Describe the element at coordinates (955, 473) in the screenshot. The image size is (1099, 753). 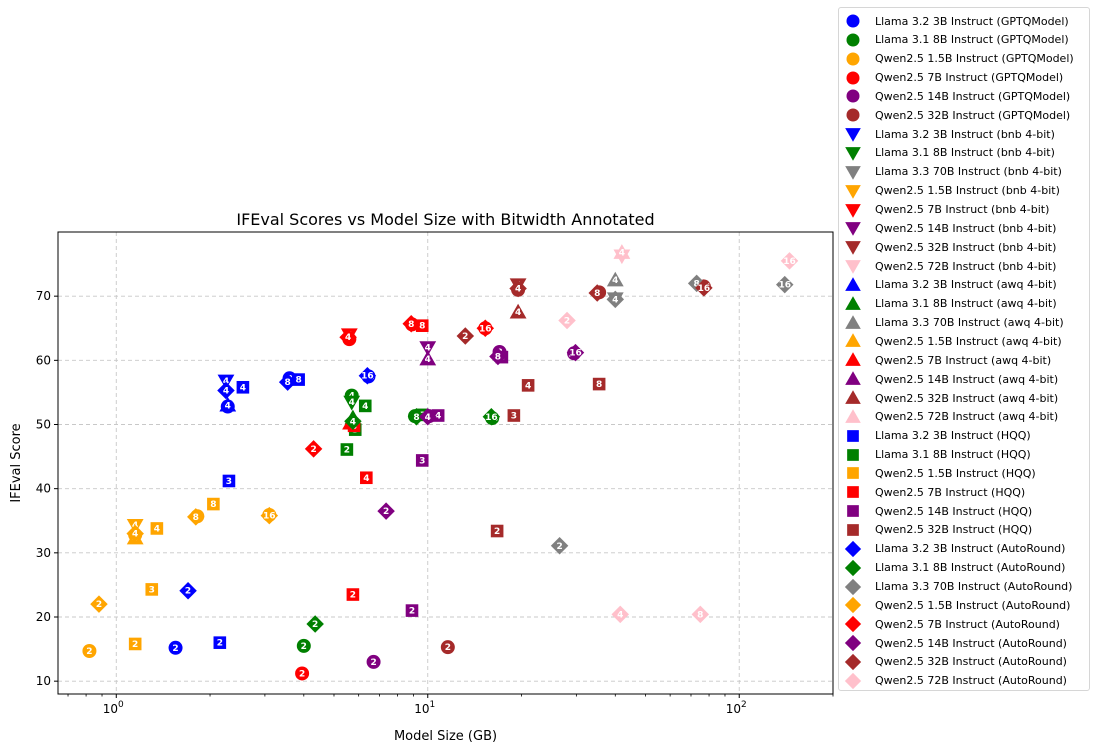
I see `legend-label: Qwen2.5 1.5B Instruct (HQQ)` at that location.